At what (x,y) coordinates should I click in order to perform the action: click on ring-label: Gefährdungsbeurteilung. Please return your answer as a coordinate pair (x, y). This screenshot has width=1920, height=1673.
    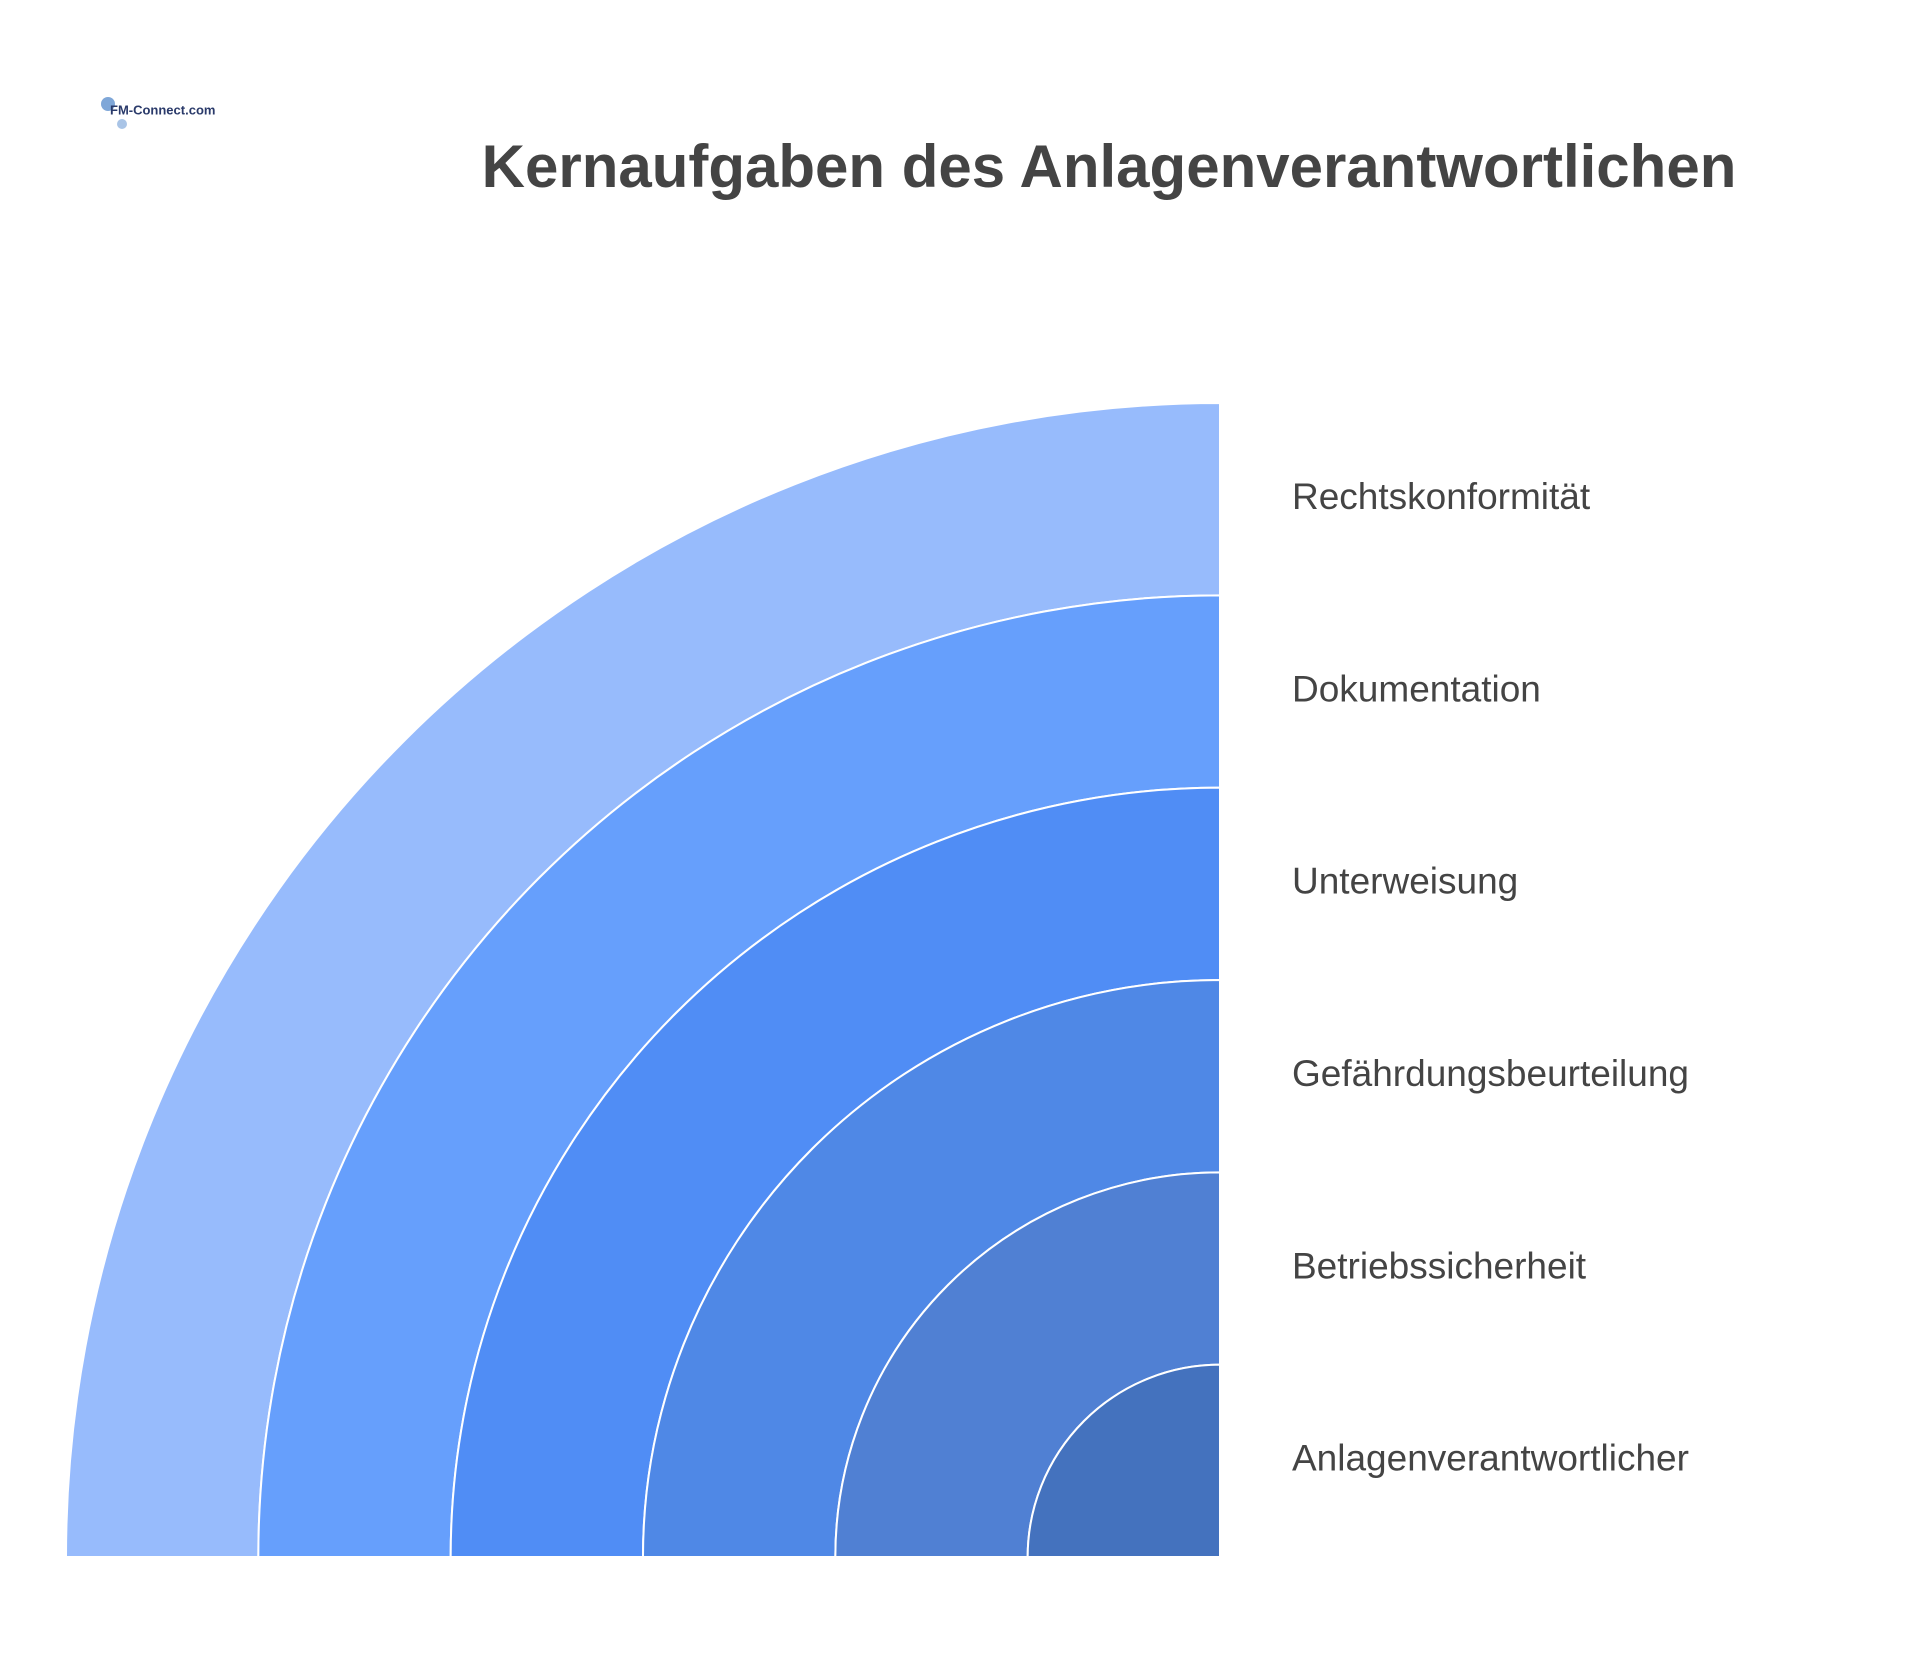
    Looking at the image, I should click on (1490, 1073).